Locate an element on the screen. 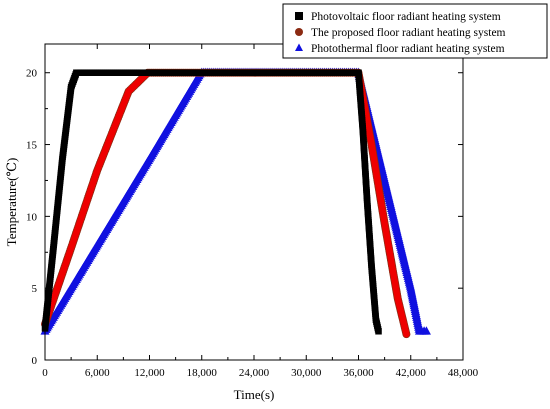 The height and width of the screenshot is (409, 550). x-tick-label: 0 is located at coordinates (45, 373).